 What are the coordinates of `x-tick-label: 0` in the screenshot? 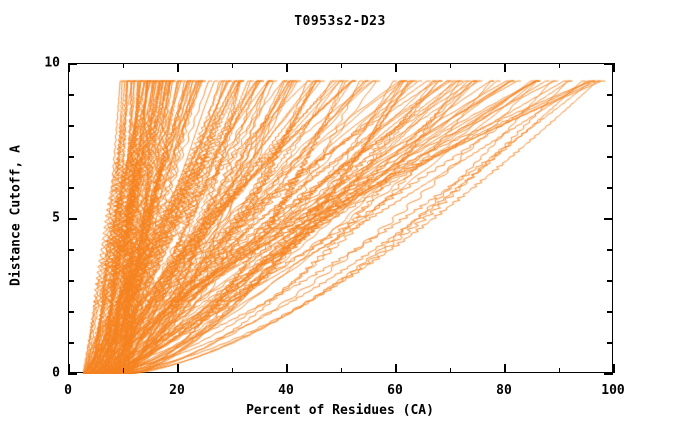 It's located at (68, 390).